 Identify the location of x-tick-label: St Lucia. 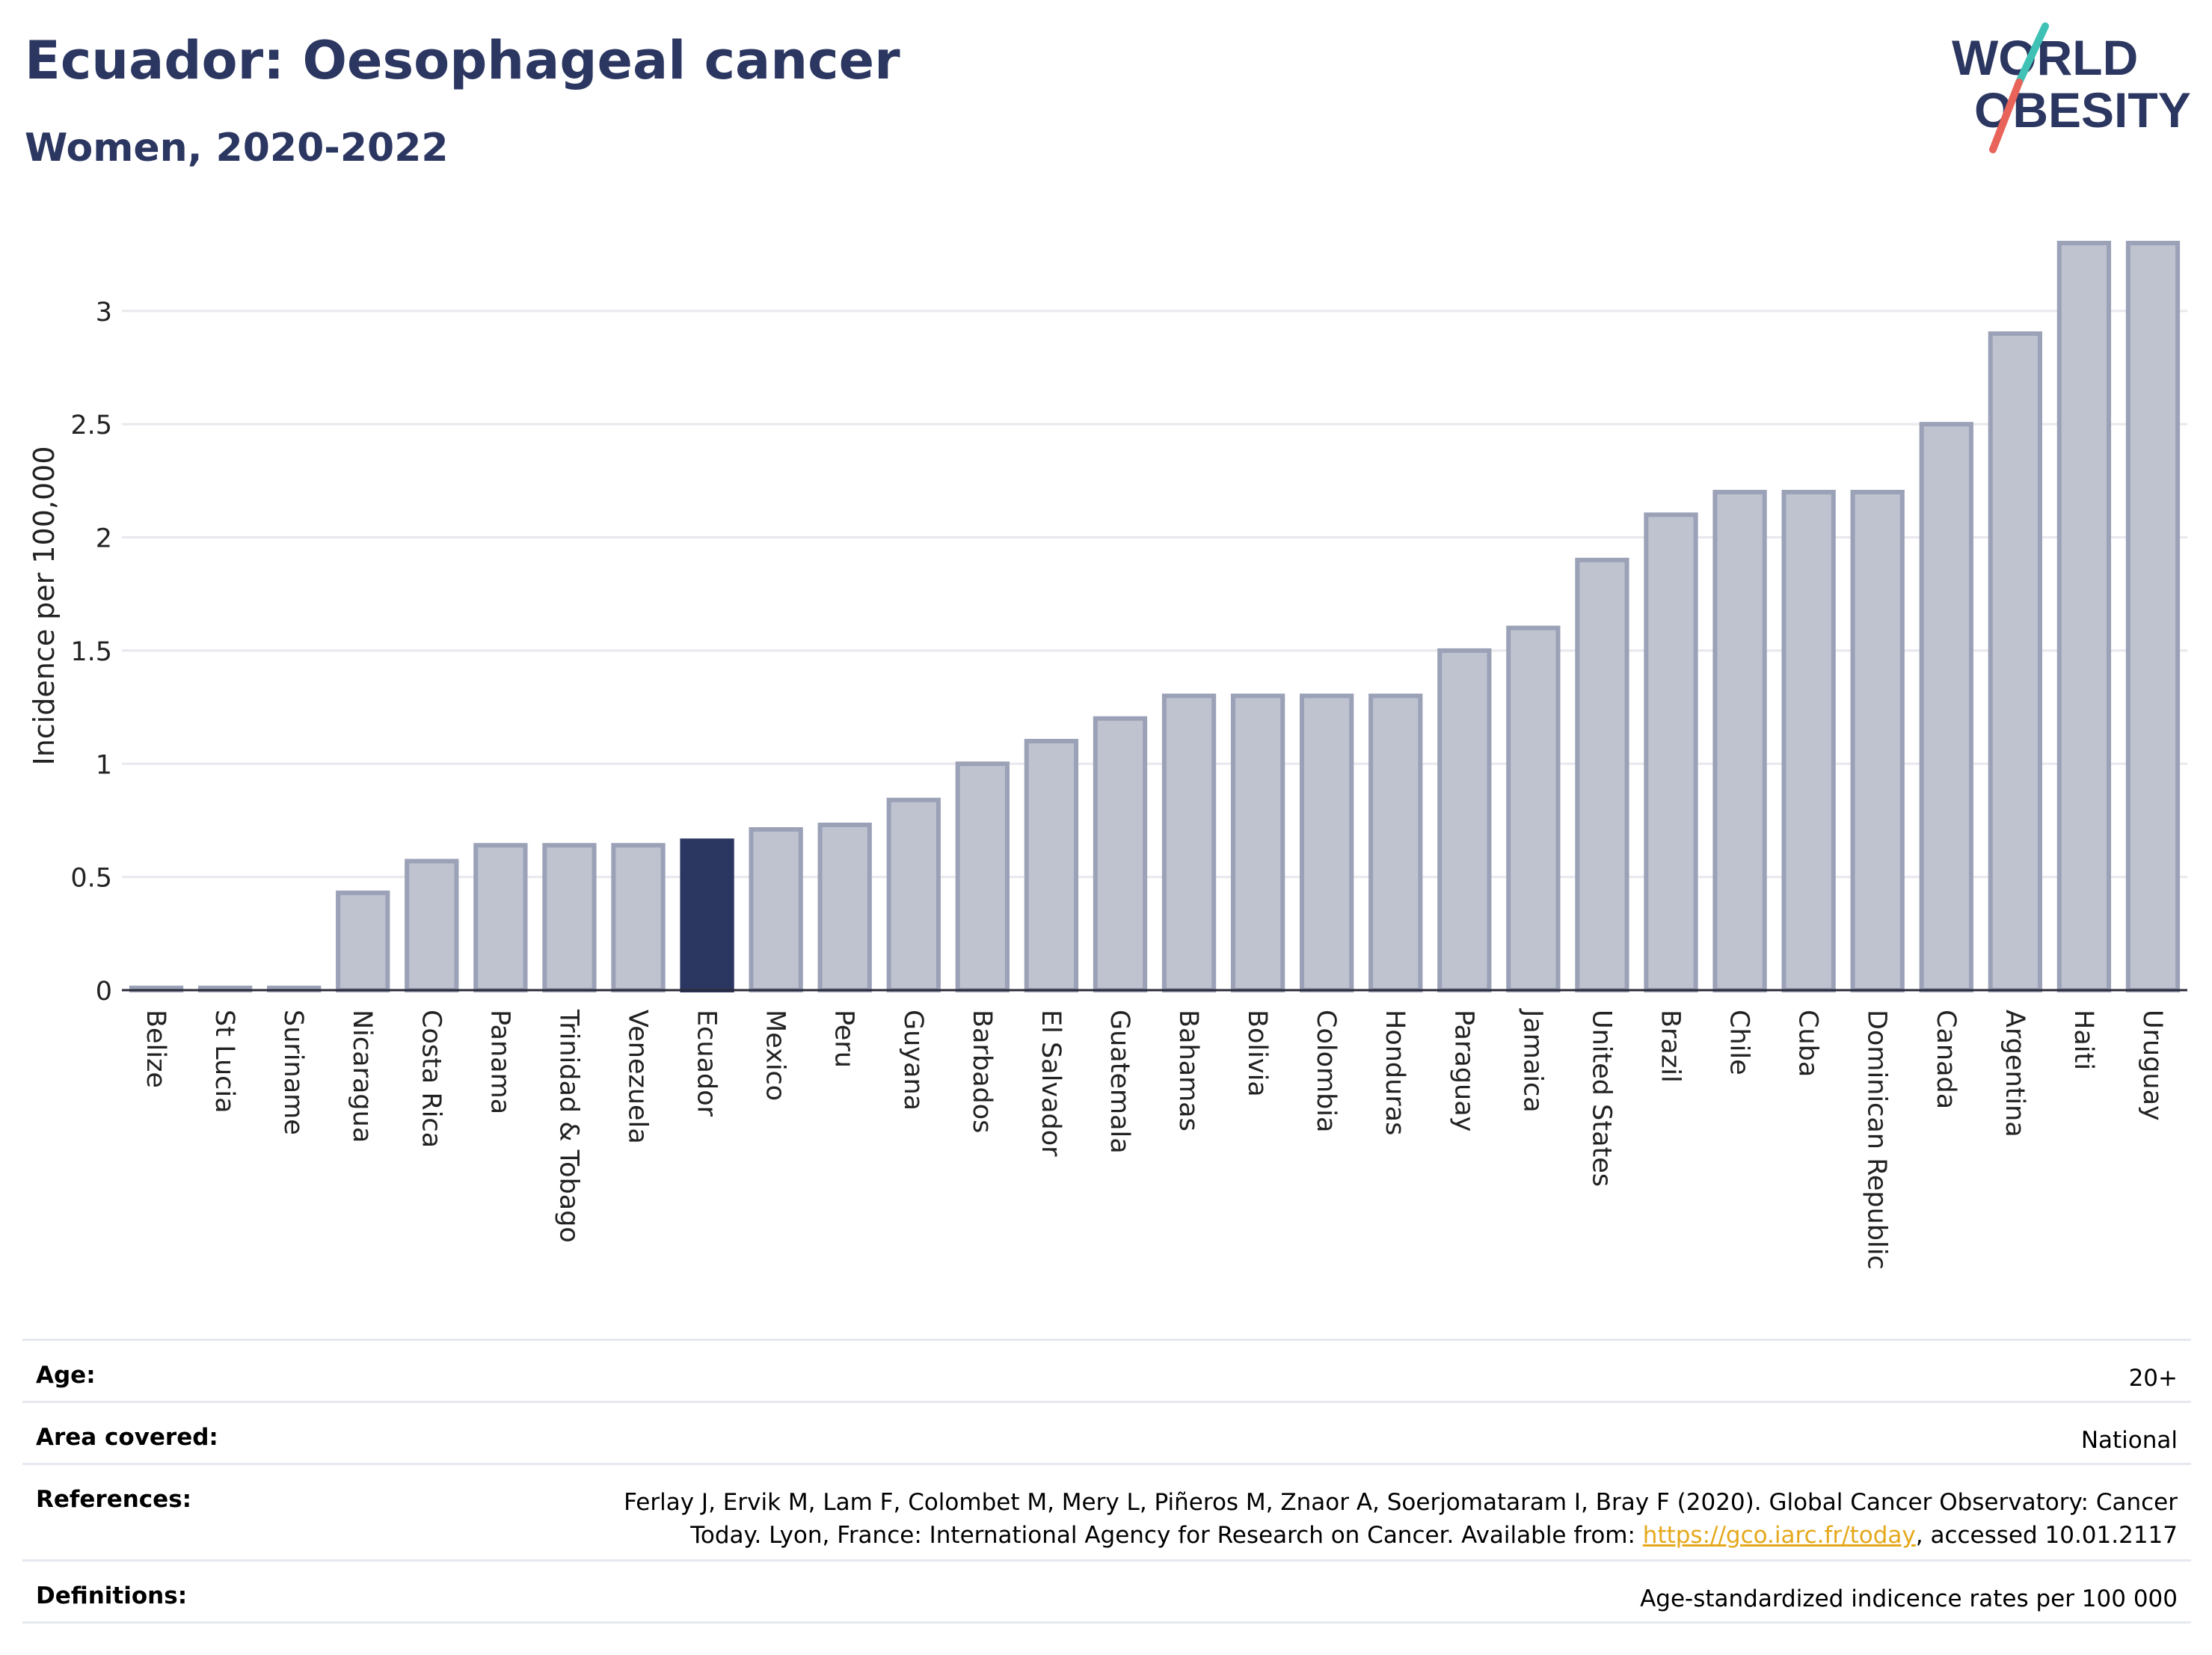
(224, 1062).